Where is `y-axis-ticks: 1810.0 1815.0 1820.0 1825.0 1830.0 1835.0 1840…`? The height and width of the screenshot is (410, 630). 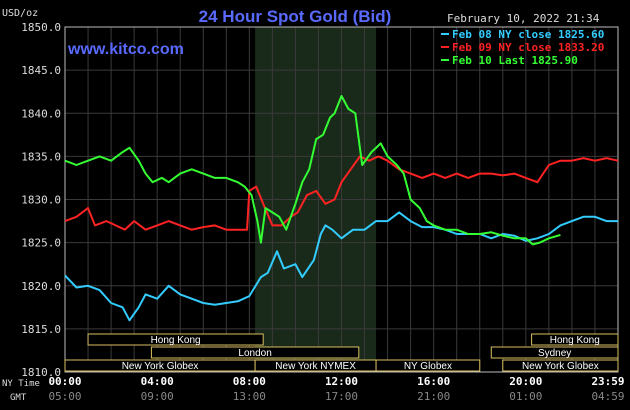 y-axis-ticks: 1810.0 1815.0 1820.0 1825.0 1830.0 1835.0 1840… is located at coordinates (41, 200).